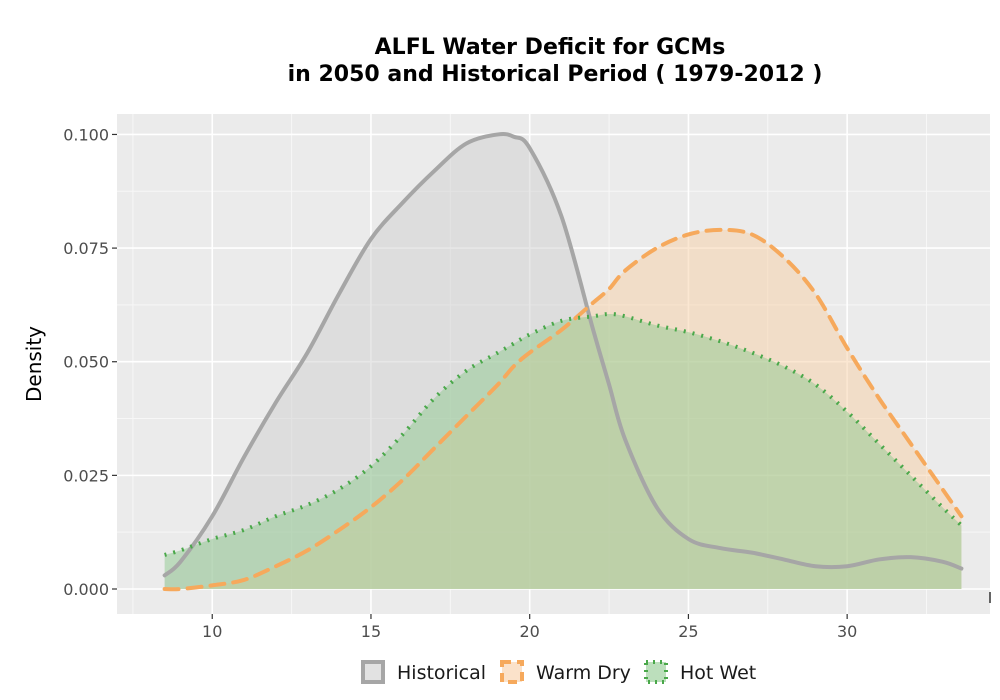 Image resolution: width=1000 pixels, height=700 pixels. I want to click on historical-legend-swatch, so click(373, 672).